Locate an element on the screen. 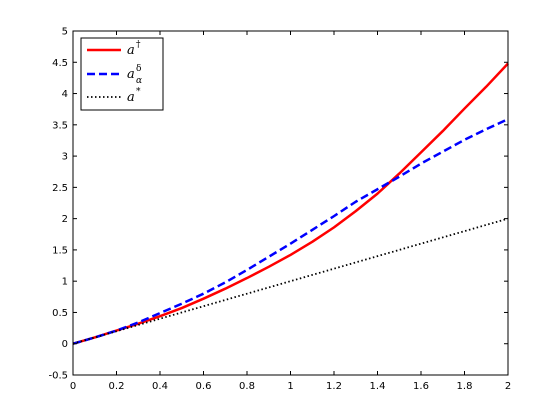 The image size is (560, 420). legend-label-sup: † is located at coordinates (138, 45).